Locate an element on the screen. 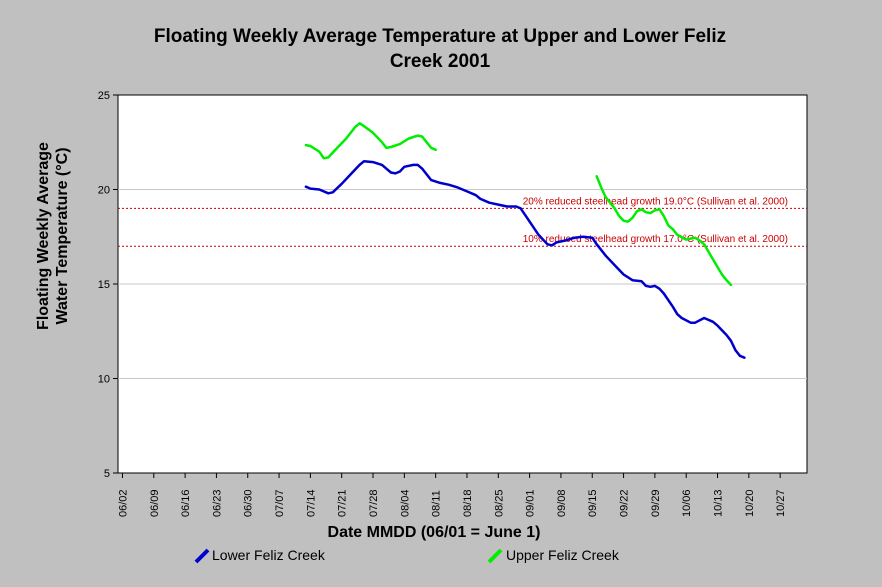  y-axis-label-line2: Water Temperature (°C) is located at coordinates (62, 235).